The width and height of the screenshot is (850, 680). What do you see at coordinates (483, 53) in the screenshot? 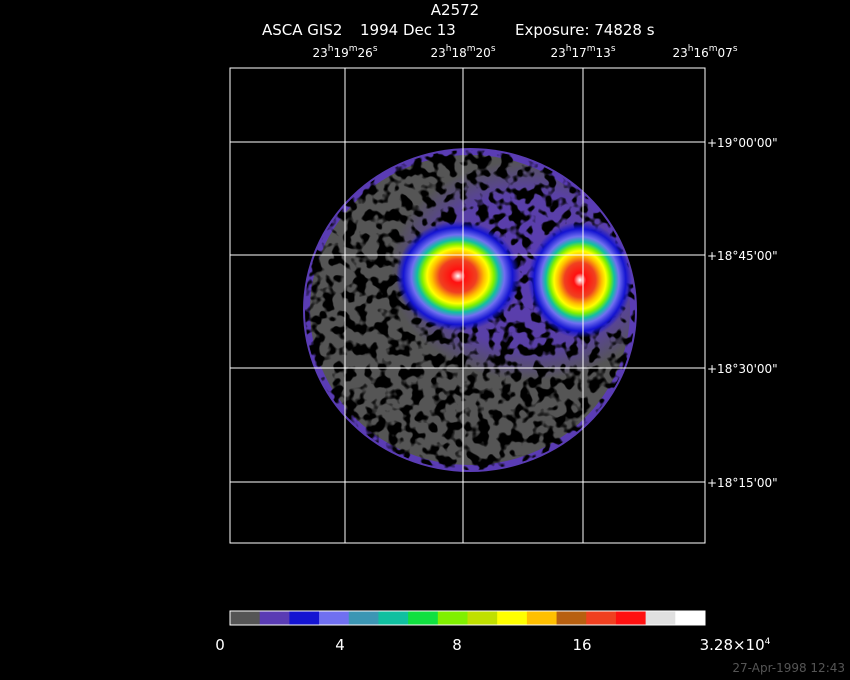
I see `label-part: 20` at bounding box center [483, 53].